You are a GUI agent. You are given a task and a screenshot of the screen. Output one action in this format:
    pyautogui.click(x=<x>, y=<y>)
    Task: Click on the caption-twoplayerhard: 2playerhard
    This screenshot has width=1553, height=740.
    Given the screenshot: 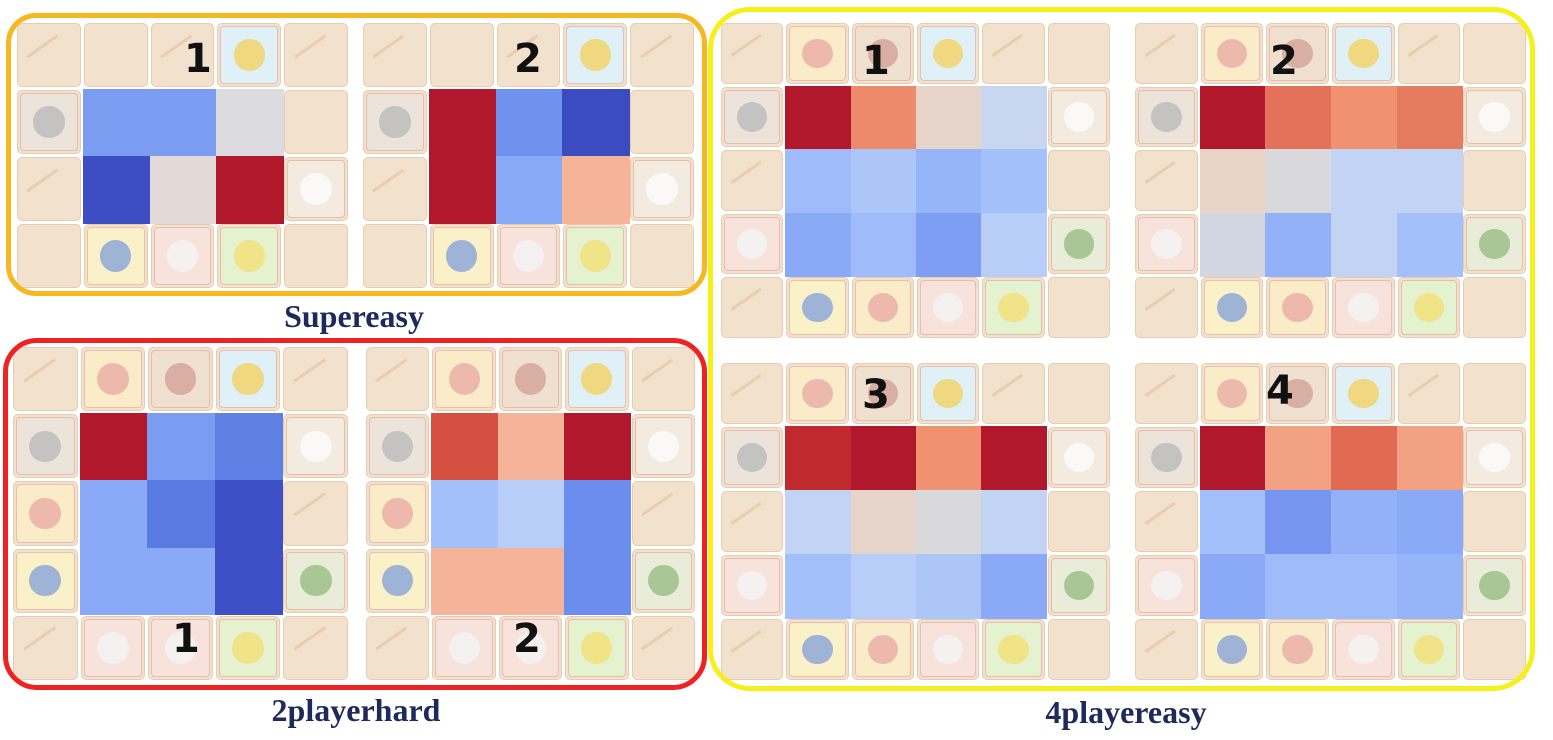 What is the action you would take?
    pyautogui.click(x=356, y=710)
    